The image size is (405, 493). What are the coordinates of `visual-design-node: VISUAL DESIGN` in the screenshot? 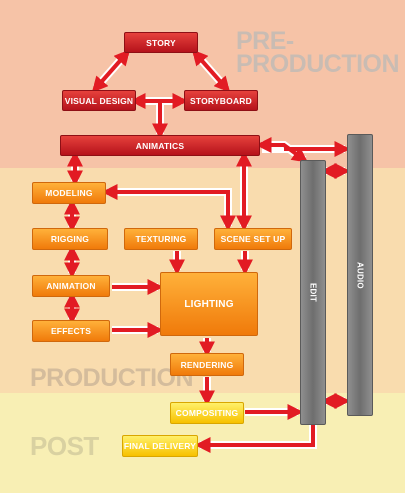 It's located at (99, 100).